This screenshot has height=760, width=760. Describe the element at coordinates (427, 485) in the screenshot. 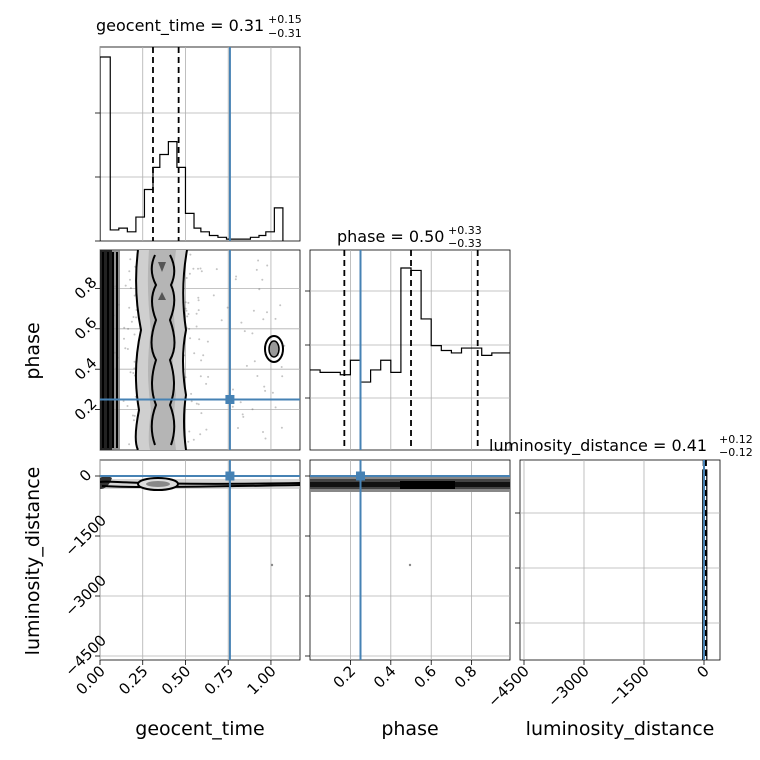

I see `density-core` at that location.